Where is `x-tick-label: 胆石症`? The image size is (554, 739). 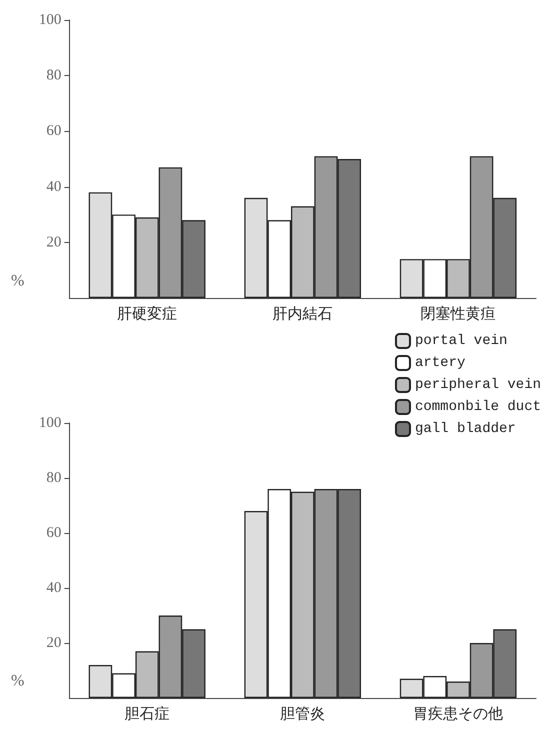 x-tick-label: 胆石症 is located at coordinates (147, 713).